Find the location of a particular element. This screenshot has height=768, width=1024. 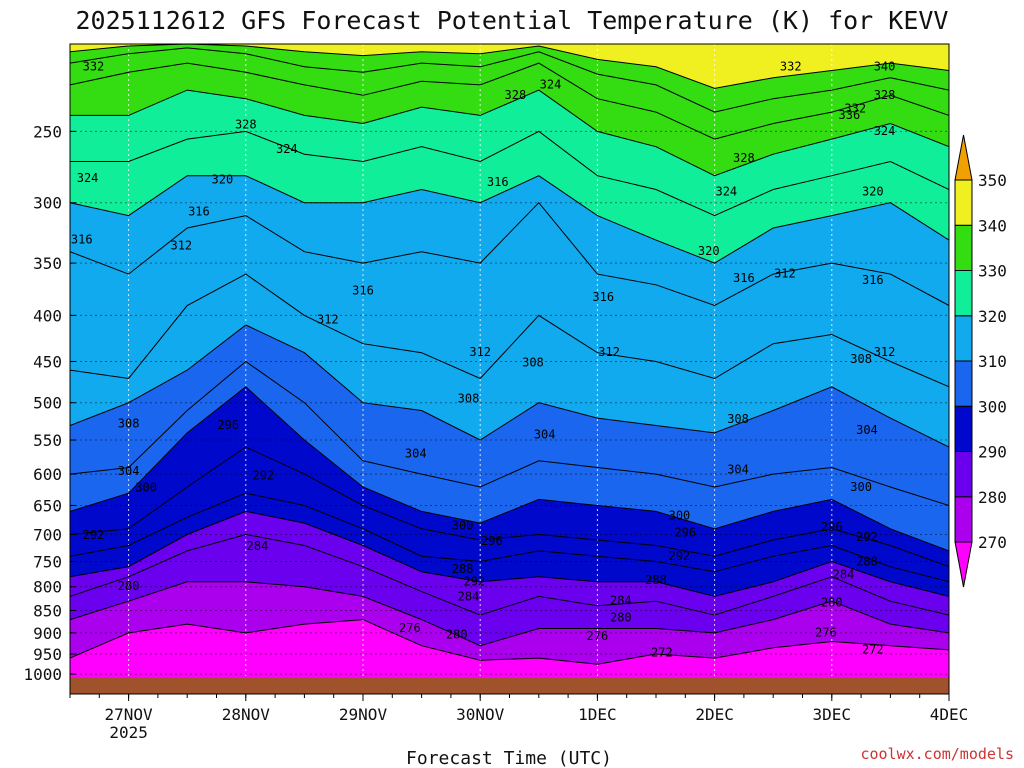

y-tick-label-300: 300 is located at coordinates (47, 203).